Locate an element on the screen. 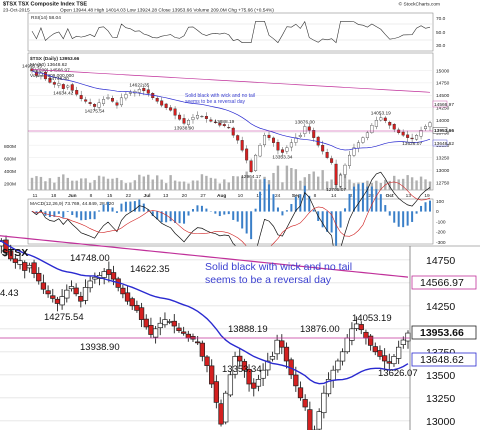 Image resolution: width=480 pixels, height=435 pixels. zoomed-price-axis-tick: 13000 is located at coordinates (440, 422).